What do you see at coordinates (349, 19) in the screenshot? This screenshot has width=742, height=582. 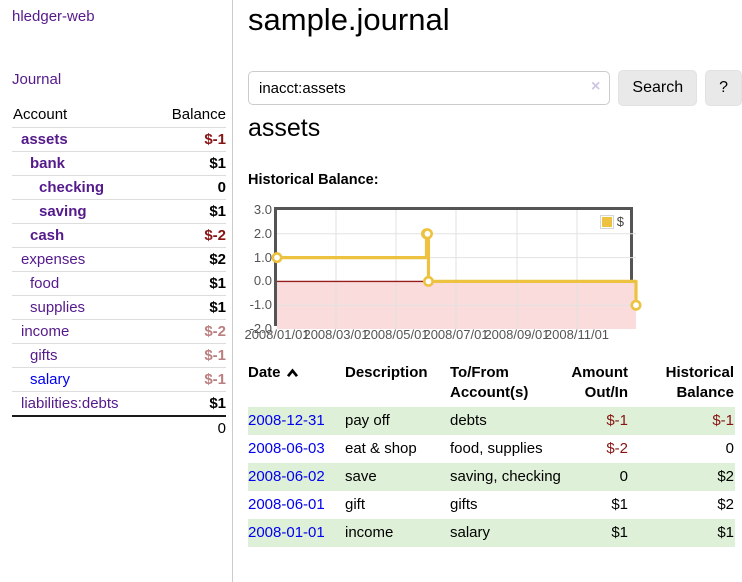 I see `page-title: sample.journal` at bounding box center [349, 19].